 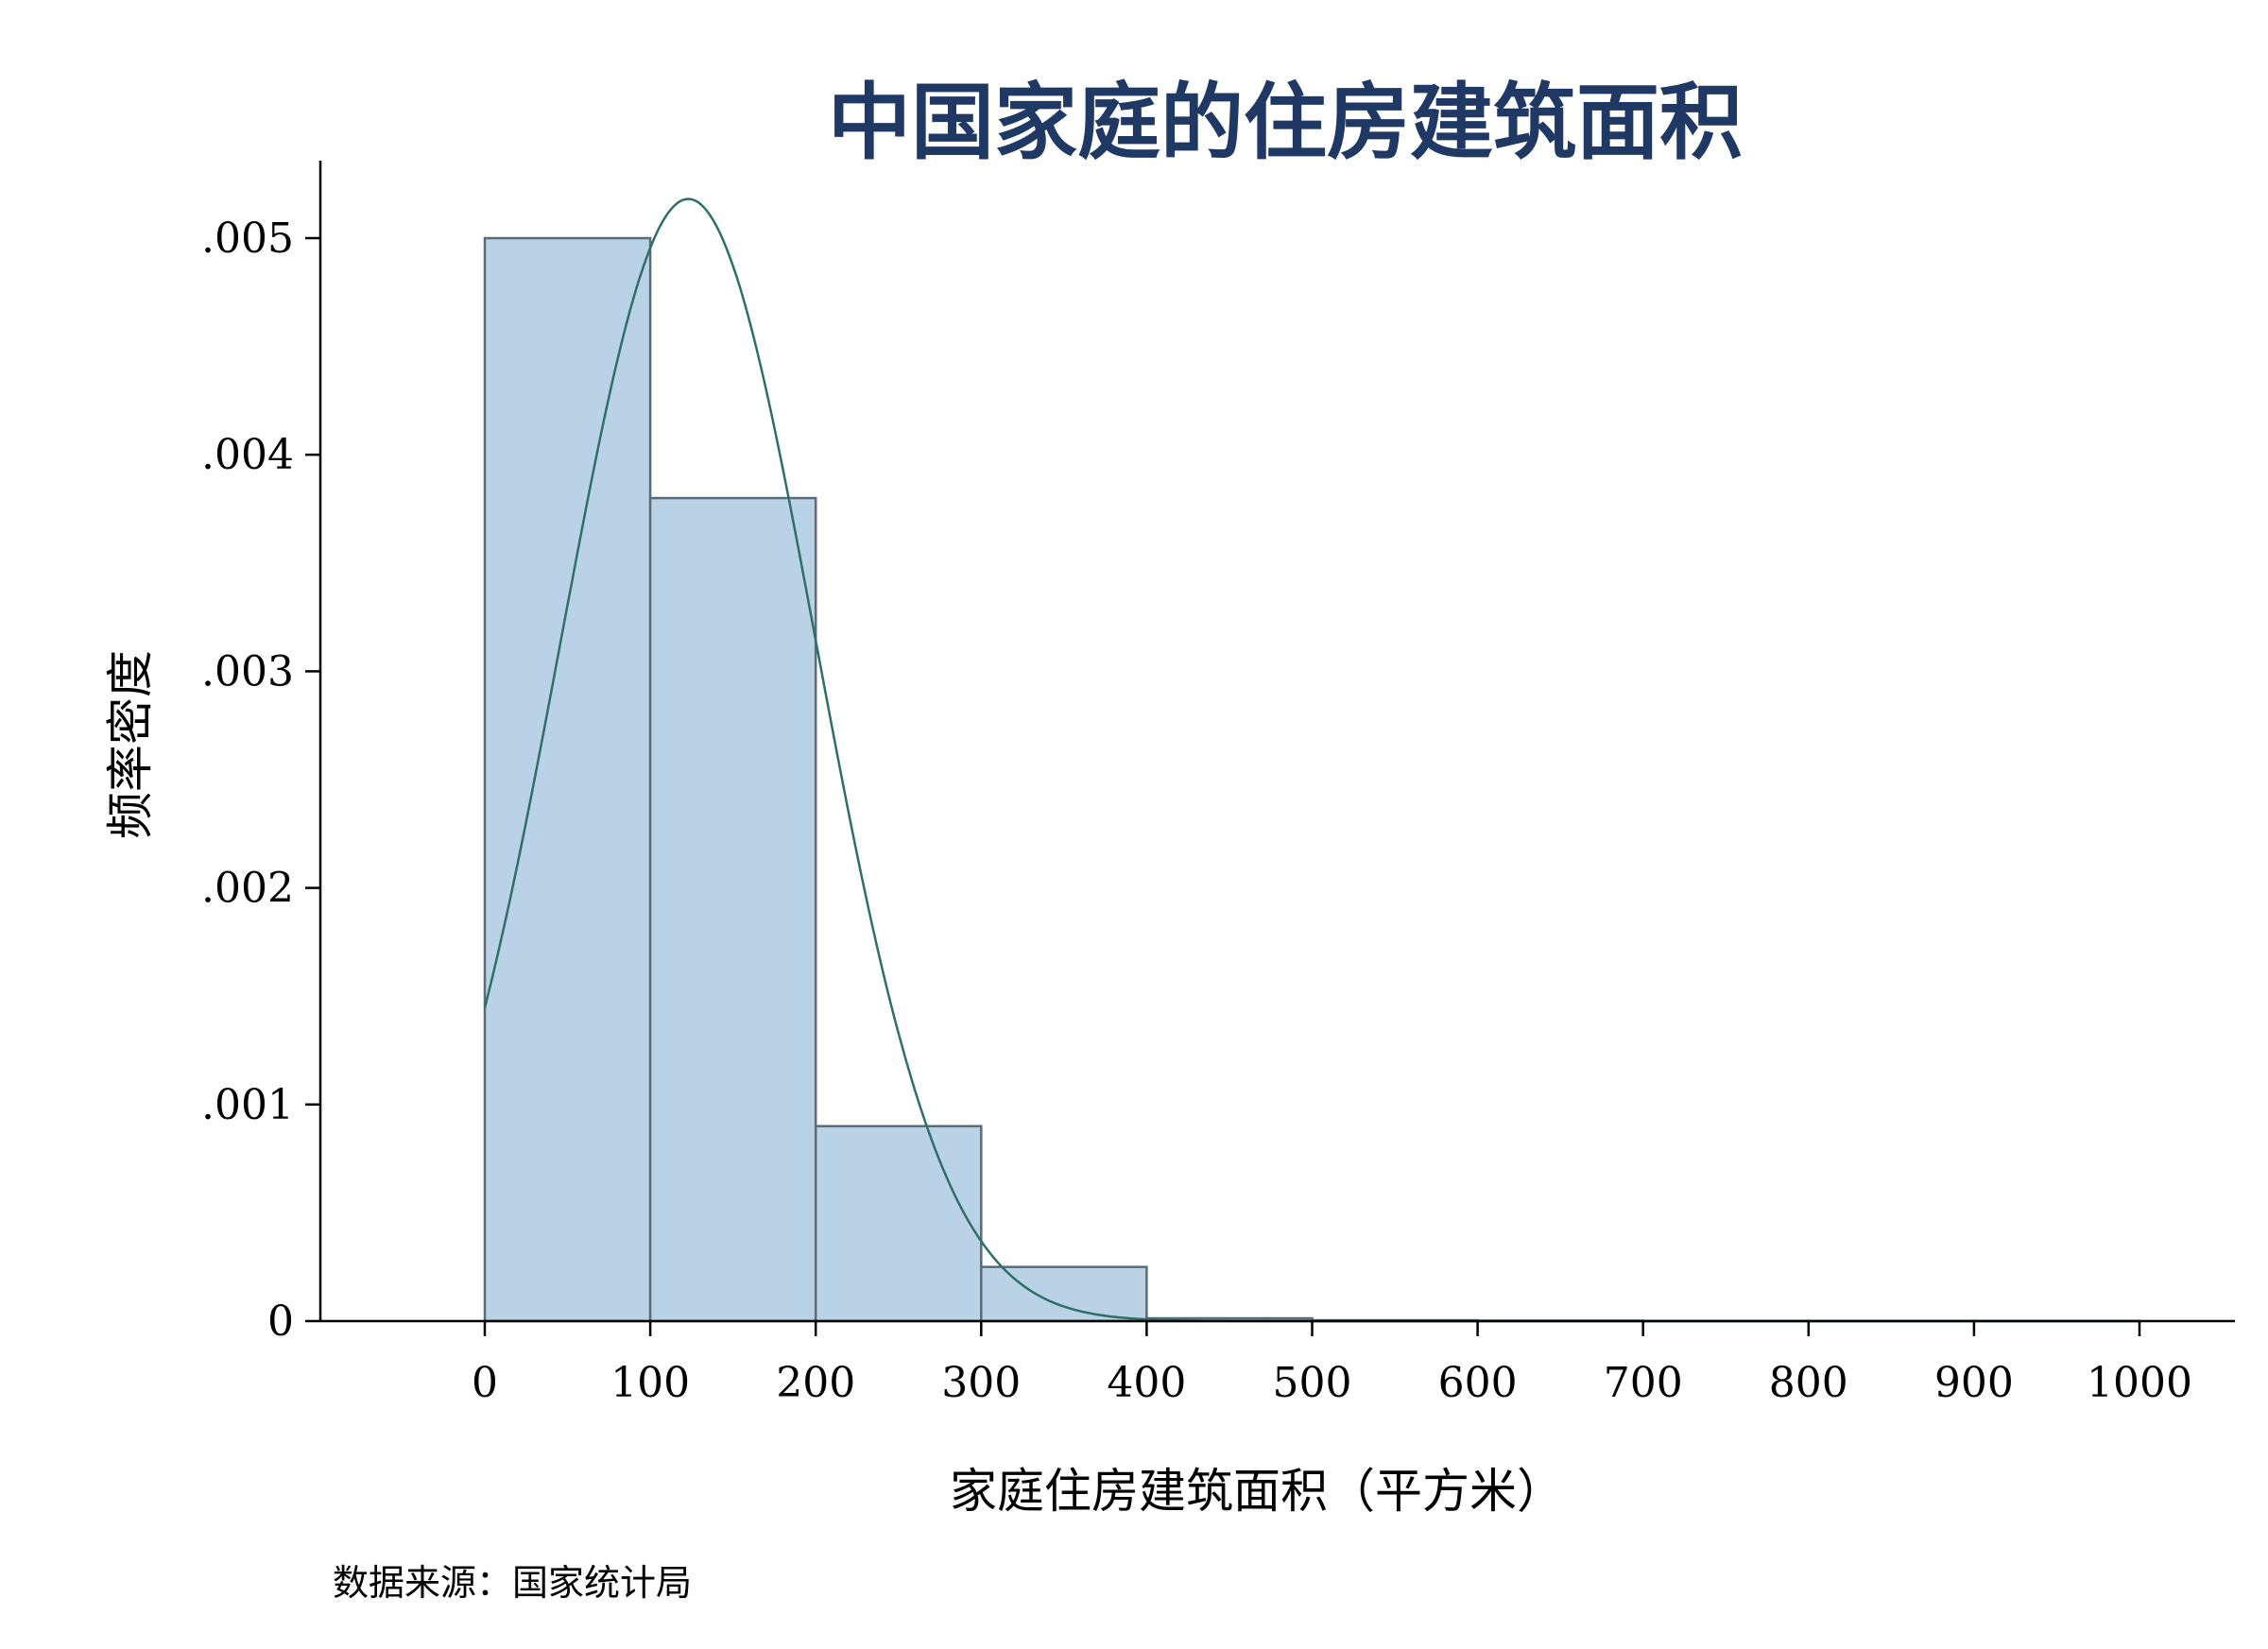 What do you see at coordinates (280, 1321) in the screenshot?
I see `y-tick-label: 0` at bounding box center [280, 1321].